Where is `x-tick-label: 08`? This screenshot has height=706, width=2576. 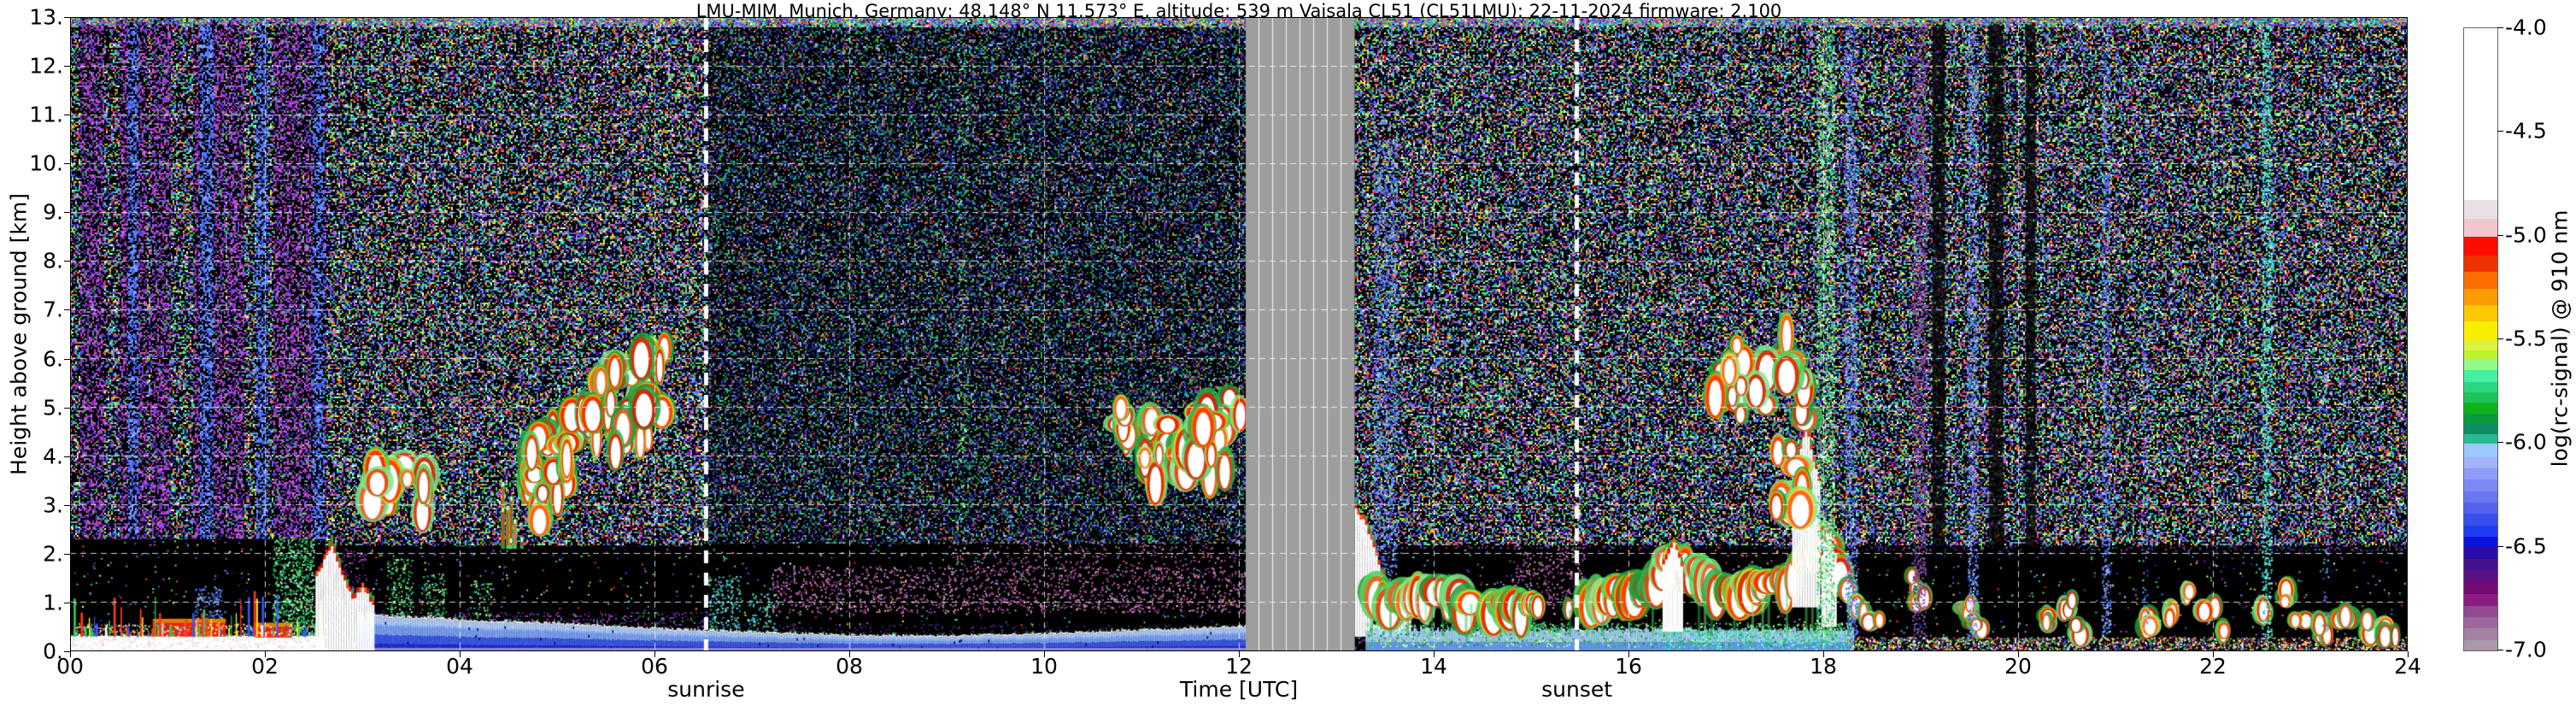 x-tick-label: 08 is located at coordinates (849, 666).